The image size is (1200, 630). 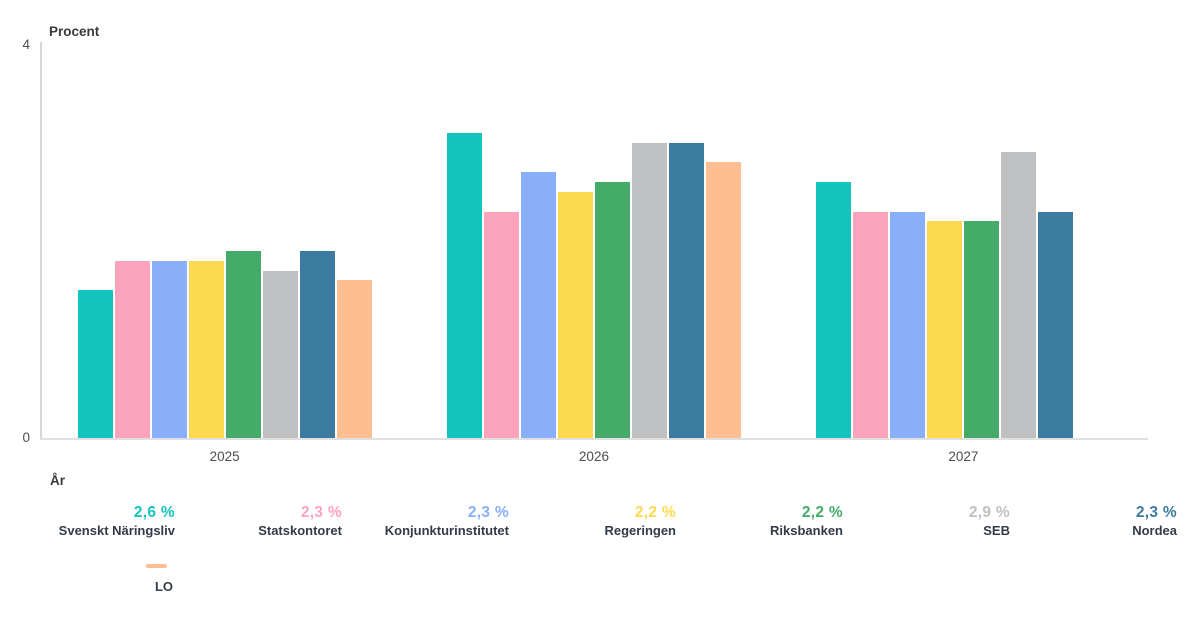 I want to click on y-tick-4: 4, so click(x=26, y=44).